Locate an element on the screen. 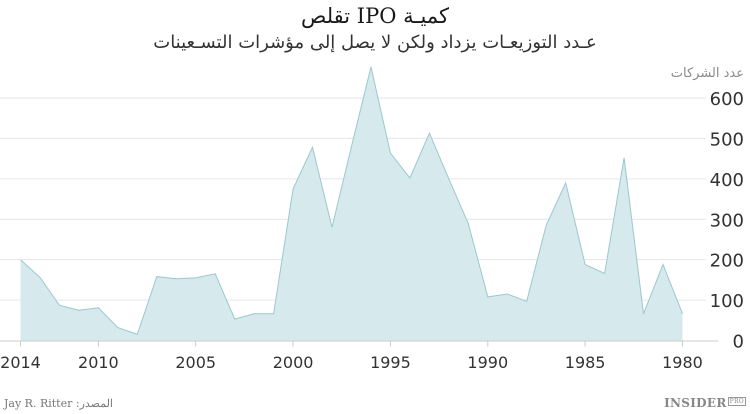  x-tick-label: 1990 is located at coordinates (487, 362).